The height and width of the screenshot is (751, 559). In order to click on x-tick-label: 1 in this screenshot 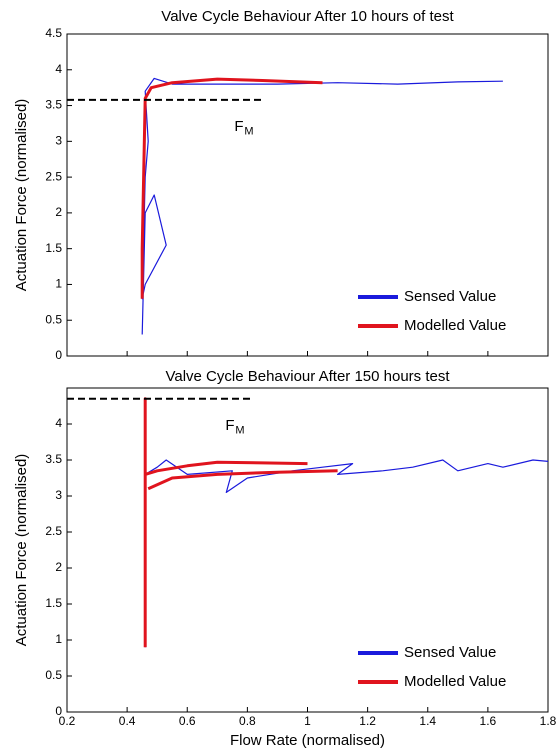, I will do `click(307, 721)`.